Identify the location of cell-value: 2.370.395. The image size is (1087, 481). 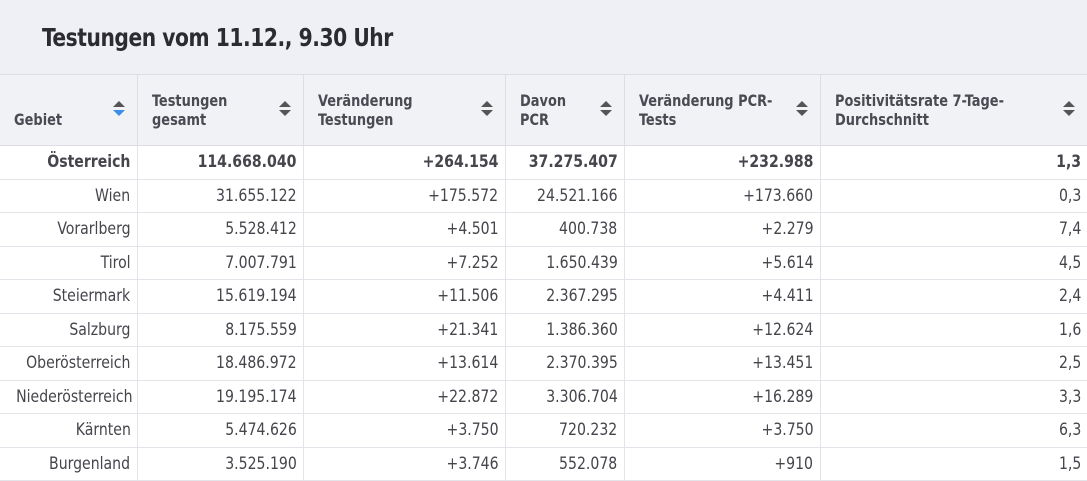
(581, 363).